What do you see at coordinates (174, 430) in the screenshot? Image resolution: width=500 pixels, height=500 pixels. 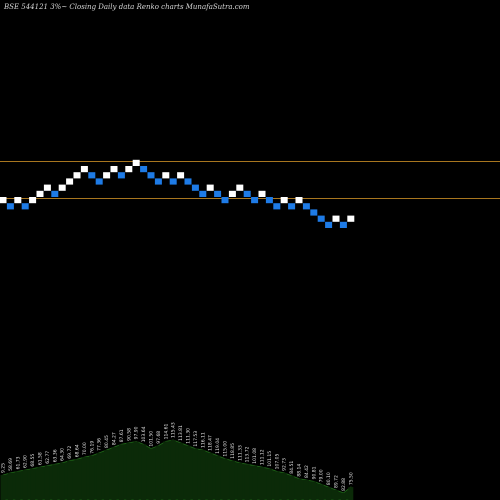 I see `volume-label: 115.43` at bounding box center [174, 430].